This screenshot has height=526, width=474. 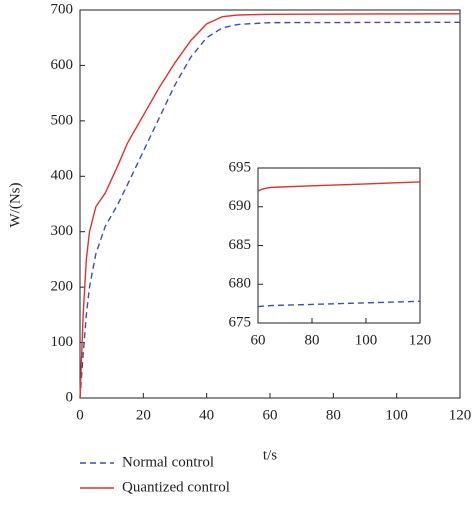 What do you see at coordinates (62, 9) in the screenshot?
I see `y-tick-label: 700` at bounding box center [62, 9].